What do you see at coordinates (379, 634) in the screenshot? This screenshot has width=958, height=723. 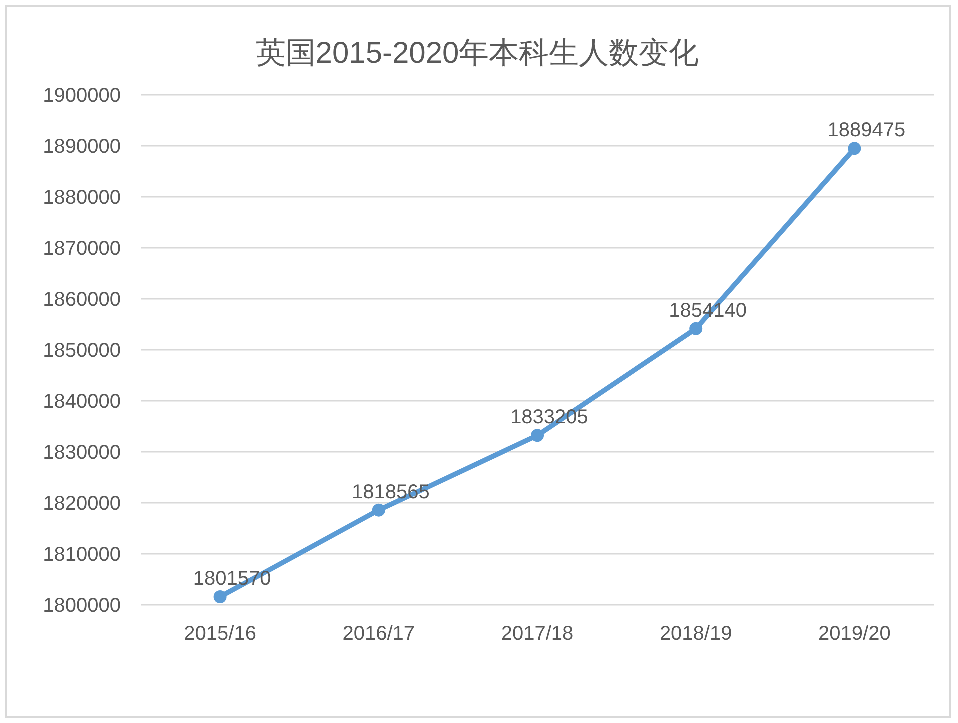 I see `xtick: 2016/17` at bounding box center [379, 634].